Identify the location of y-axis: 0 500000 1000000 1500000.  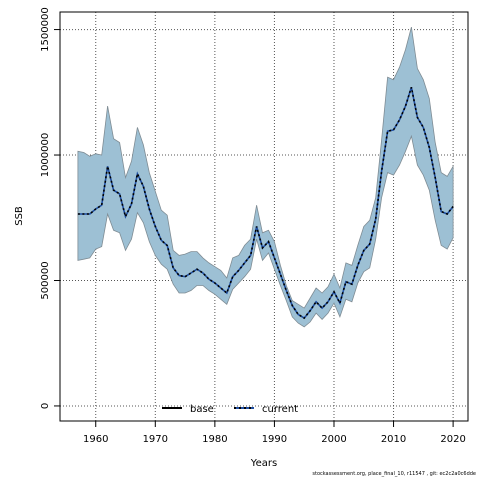
(50, 208).